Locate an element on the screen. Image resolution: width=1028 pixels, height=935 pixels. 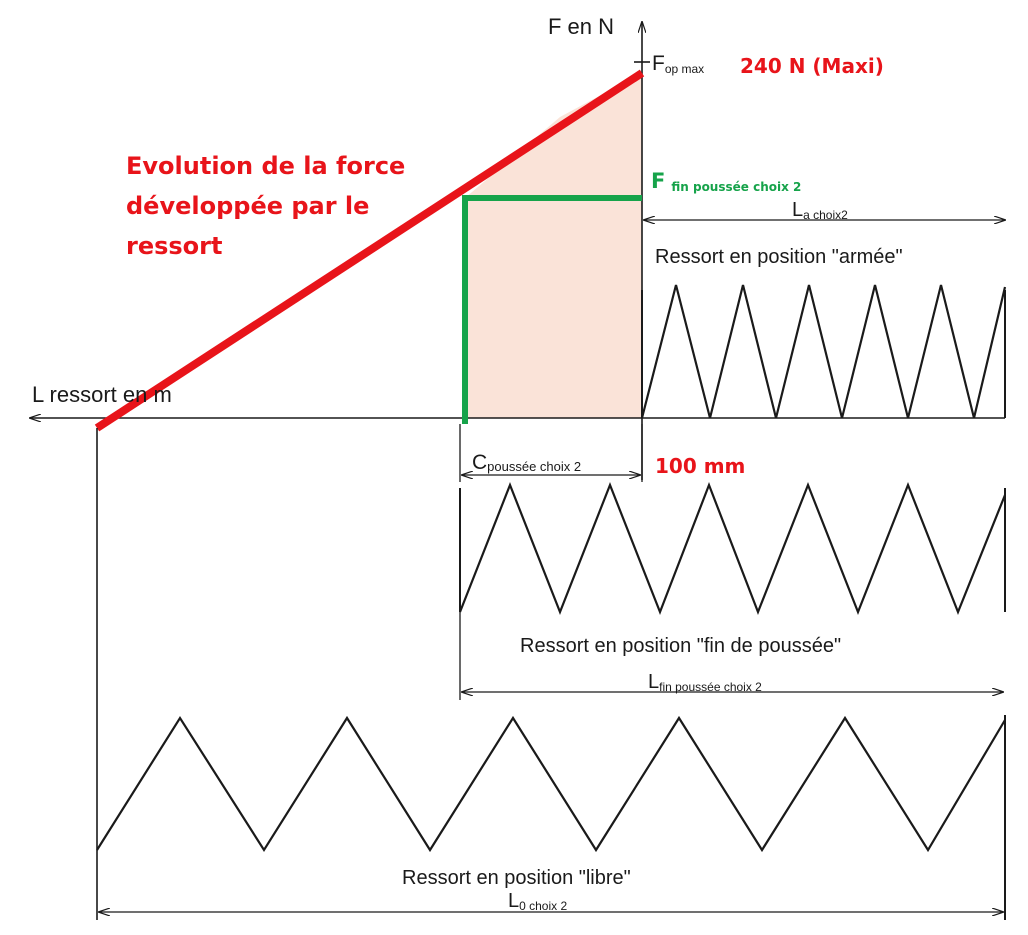
caption-endpush: Ressort en position "fin de poussée" is located at coordinates (680, 646).